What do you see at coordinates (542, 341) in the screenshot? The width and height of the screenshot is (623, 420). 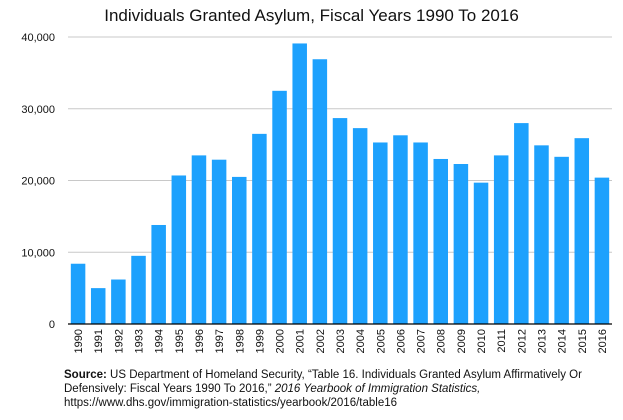 I see `x-tick-label: 2013` at bounding box center [542, 341].